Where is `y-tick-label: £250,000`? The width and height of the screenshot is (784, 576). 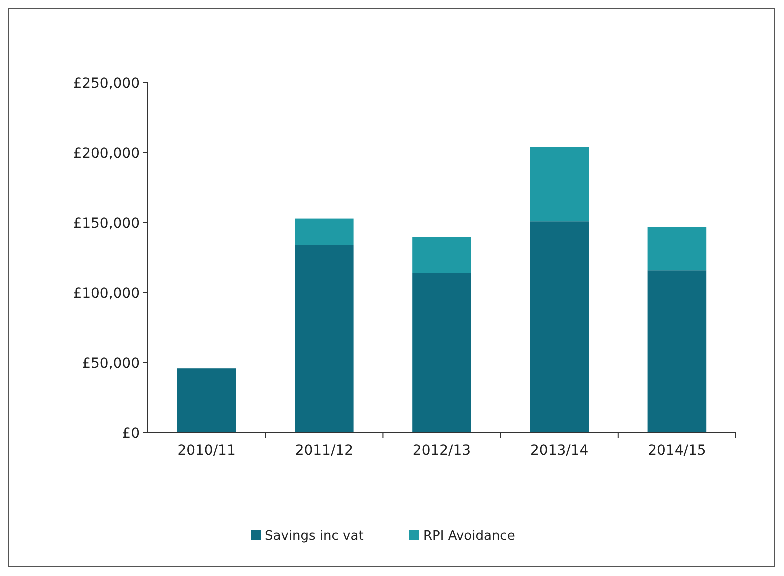
y-tick-label: £250,000 is located at coordinates (106, 84).